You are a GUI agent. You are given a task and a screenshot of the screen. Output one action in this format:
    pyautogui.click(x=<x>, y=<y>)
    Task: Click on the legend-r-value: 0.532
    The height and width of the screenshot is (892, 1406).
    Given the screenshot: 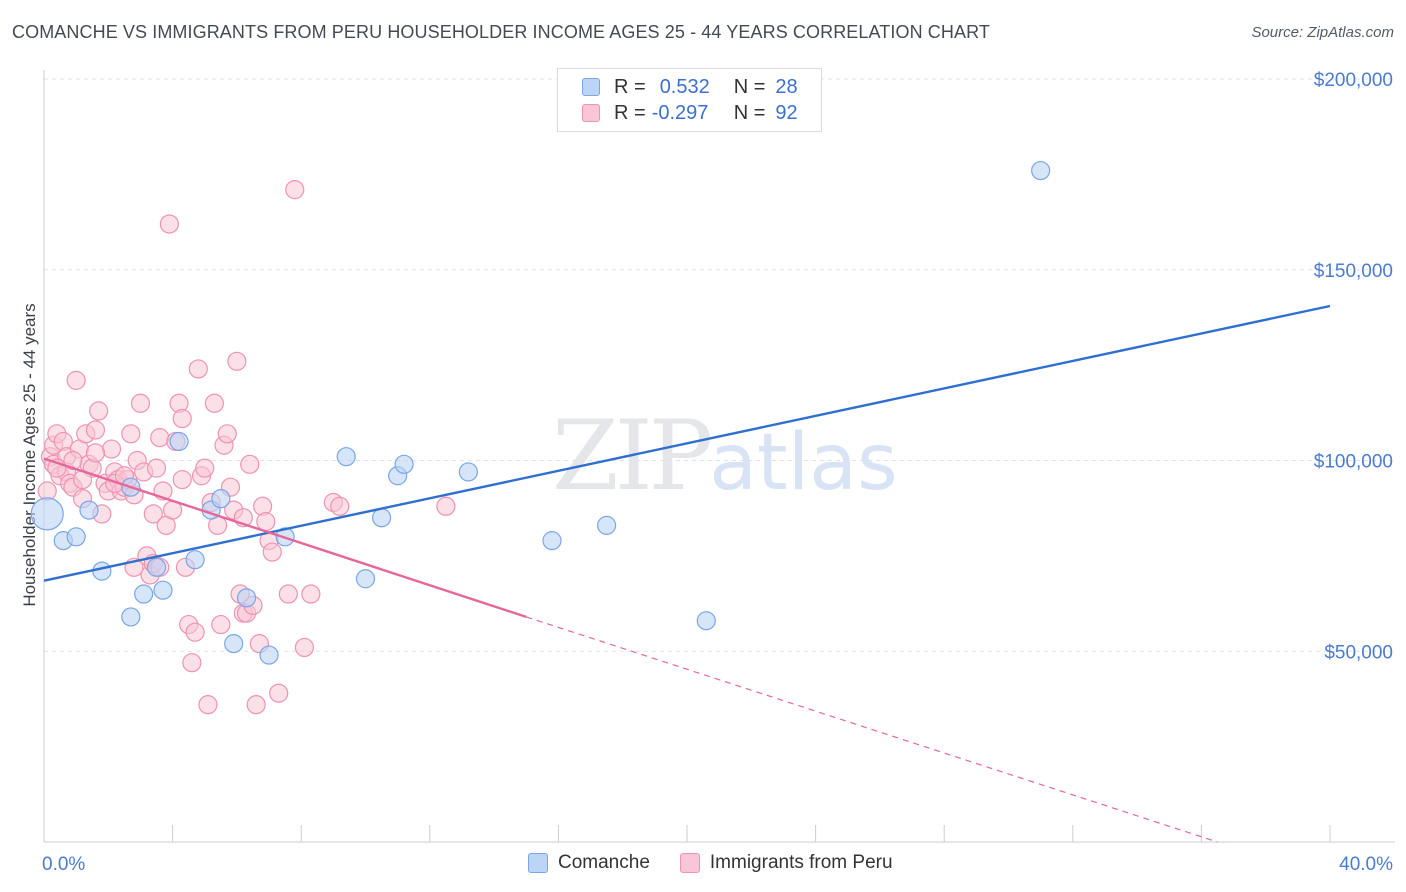 What is the action you would take?
    pyautogui.click(x=684, y=86)
    